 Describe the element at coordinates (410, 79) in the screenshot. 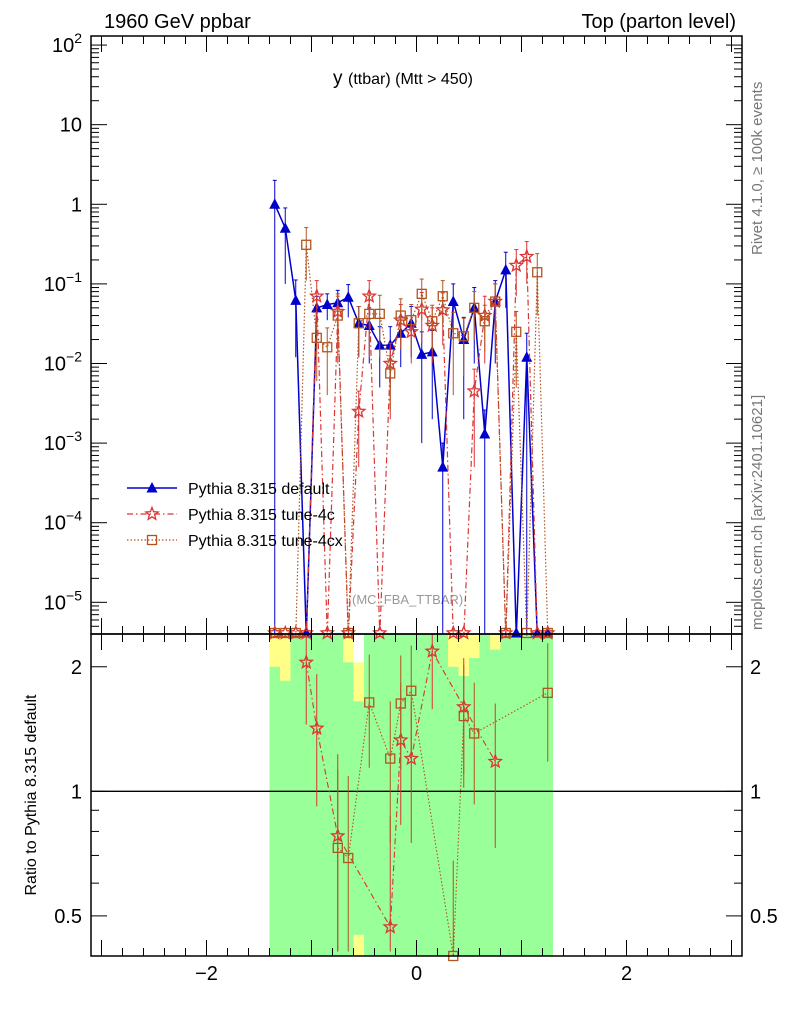

I see `plot-title-cut: (ttbar) (Mtt > 450)` at that location.